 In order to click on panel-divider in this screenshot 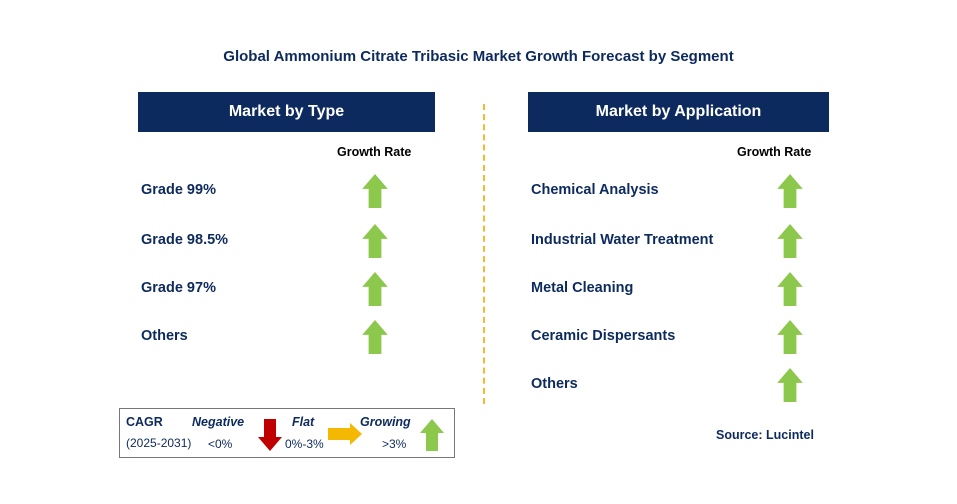, I will do `click(484, 254)`.